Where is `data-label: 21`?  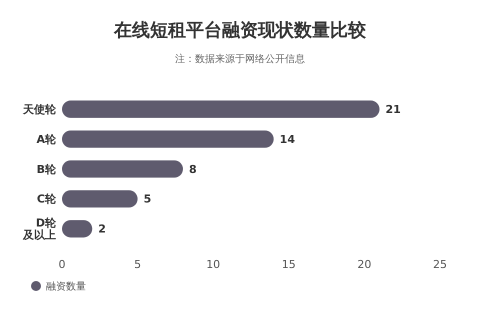
data-label: 21 is located at coordinates (393, 109).